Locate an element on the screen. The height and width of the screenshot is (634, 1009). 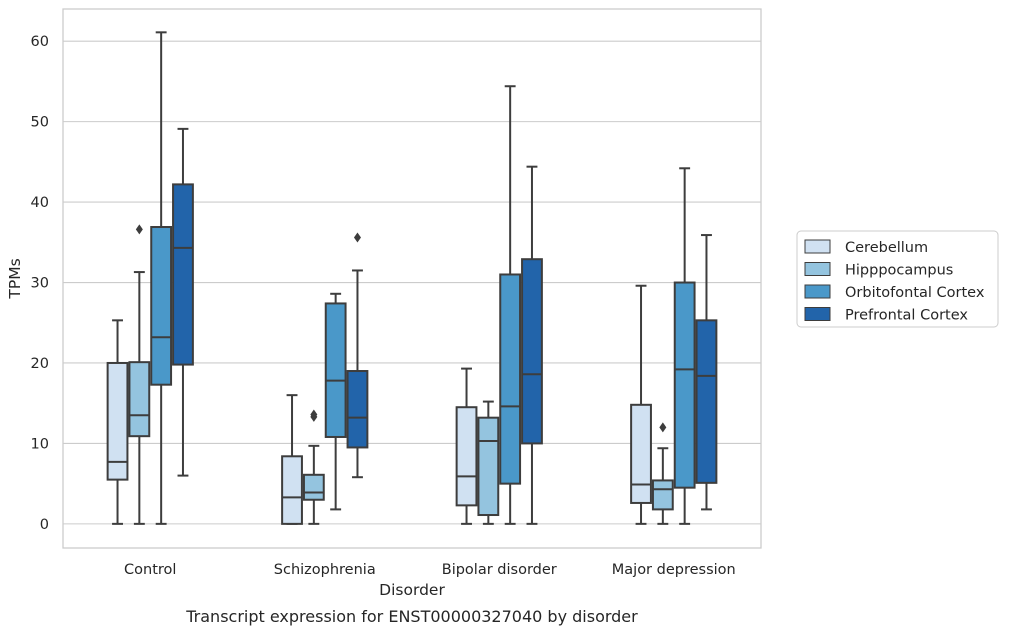
x-tick-label: Major depression is located at coordinates (674, 570).